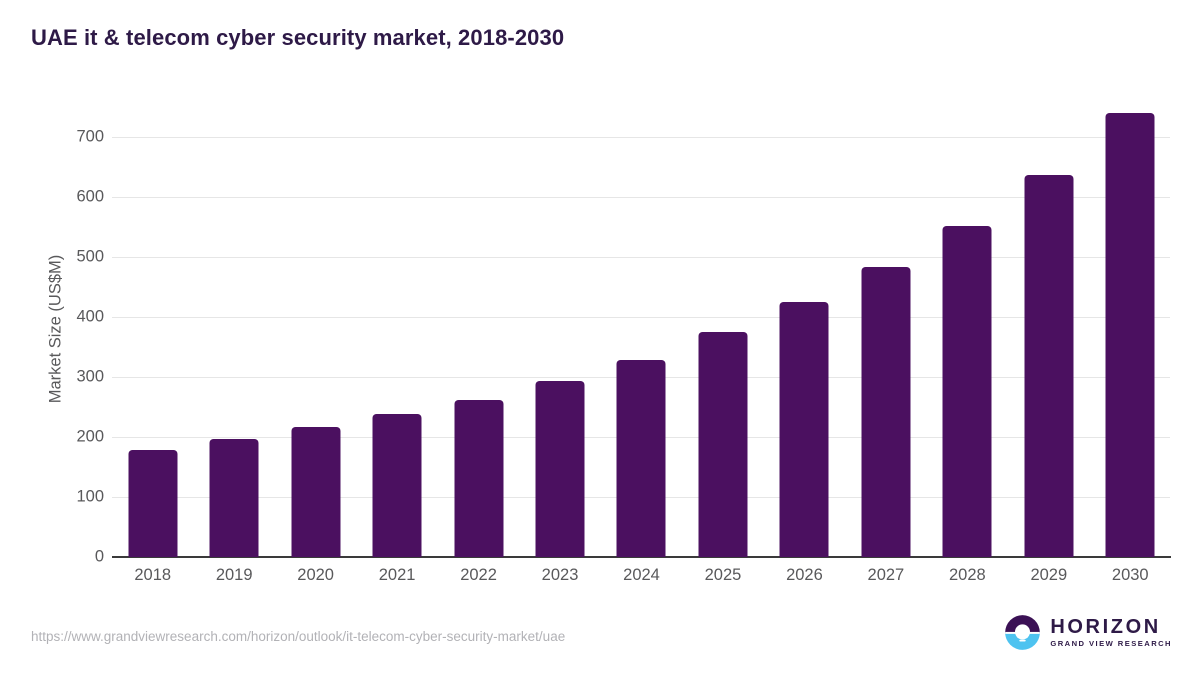 The height and width of the screenshot is (675, 1200). What do you see at coordinates (90, 436) in the screenshot?
I see `y-axis-tick-label: 200` at bounding box center [90, 436].